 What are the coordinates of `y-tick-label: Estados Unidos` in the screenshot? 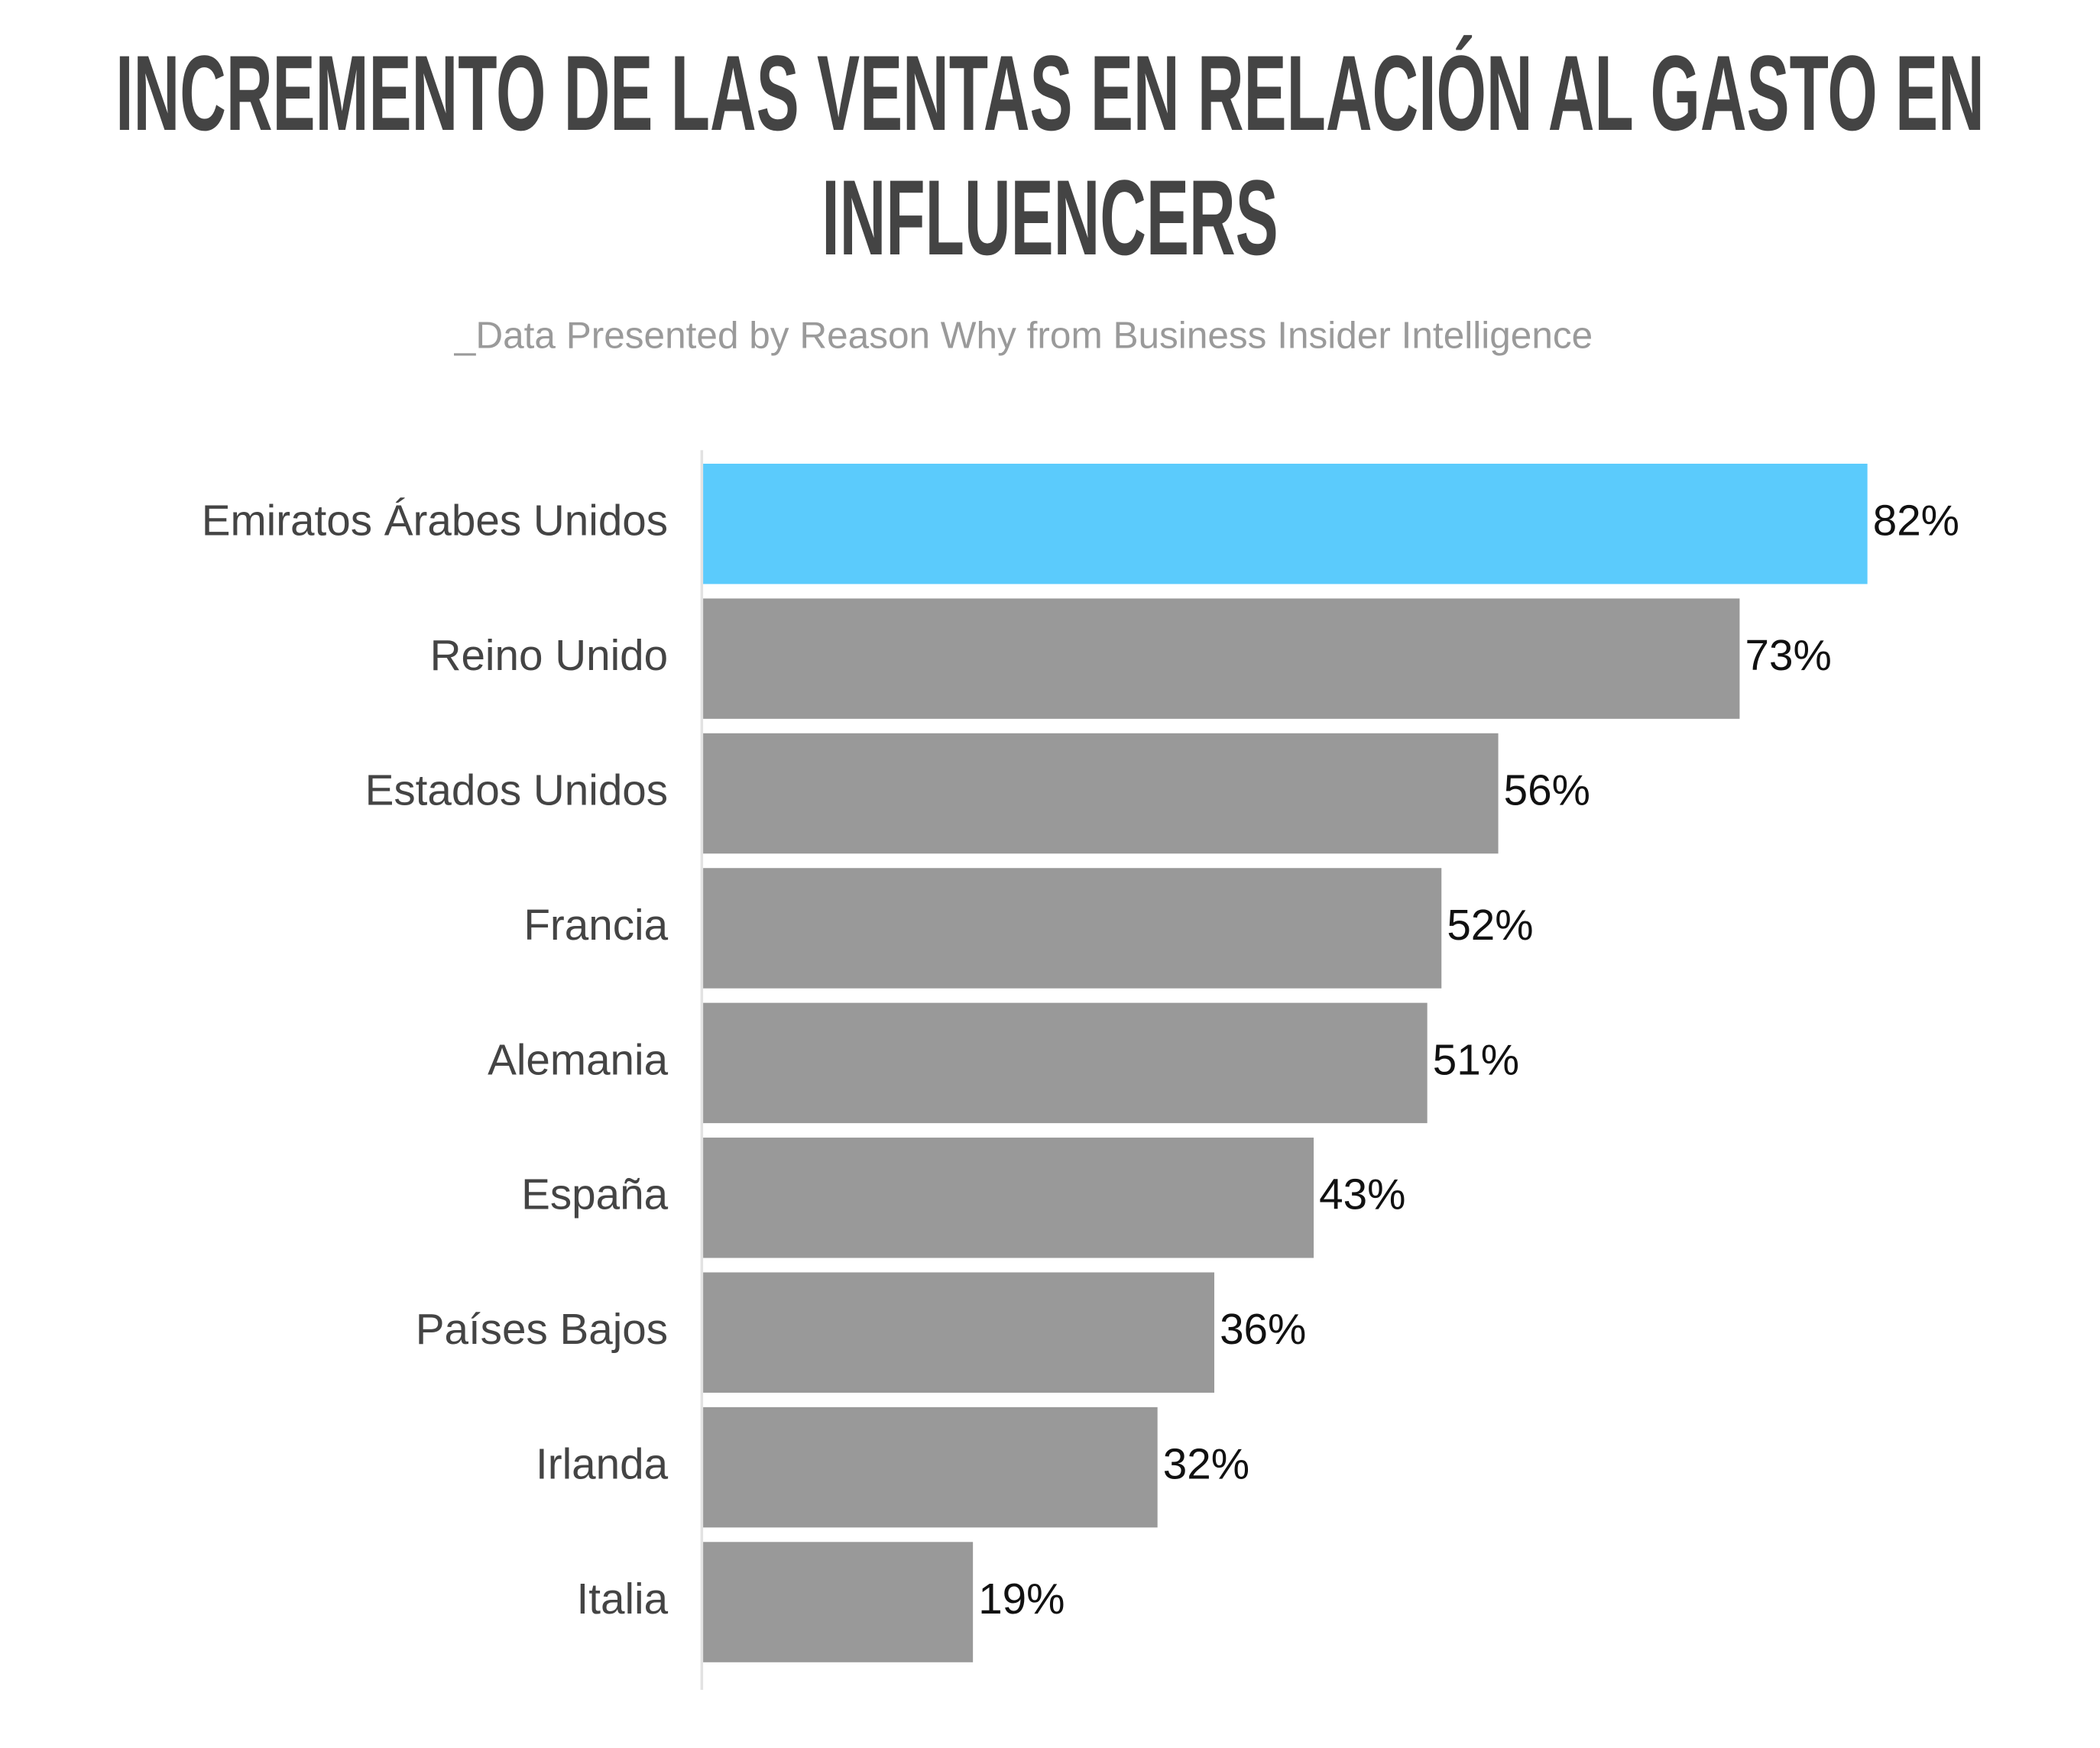 It's located at (517, 790).